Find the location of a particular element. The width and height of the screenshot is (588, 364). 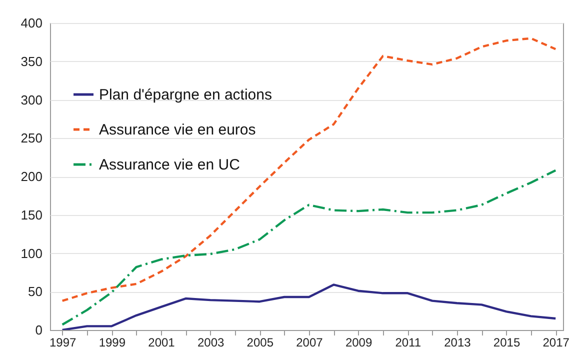

y-tick-label: 50 is located at coordinates (35, 292).